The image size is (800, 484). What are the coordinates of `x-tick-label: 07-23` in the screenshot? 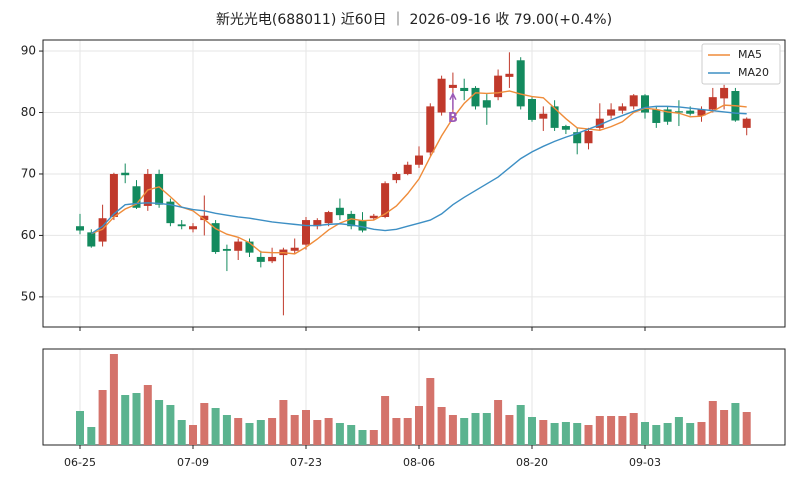 It's located at (306, 462).